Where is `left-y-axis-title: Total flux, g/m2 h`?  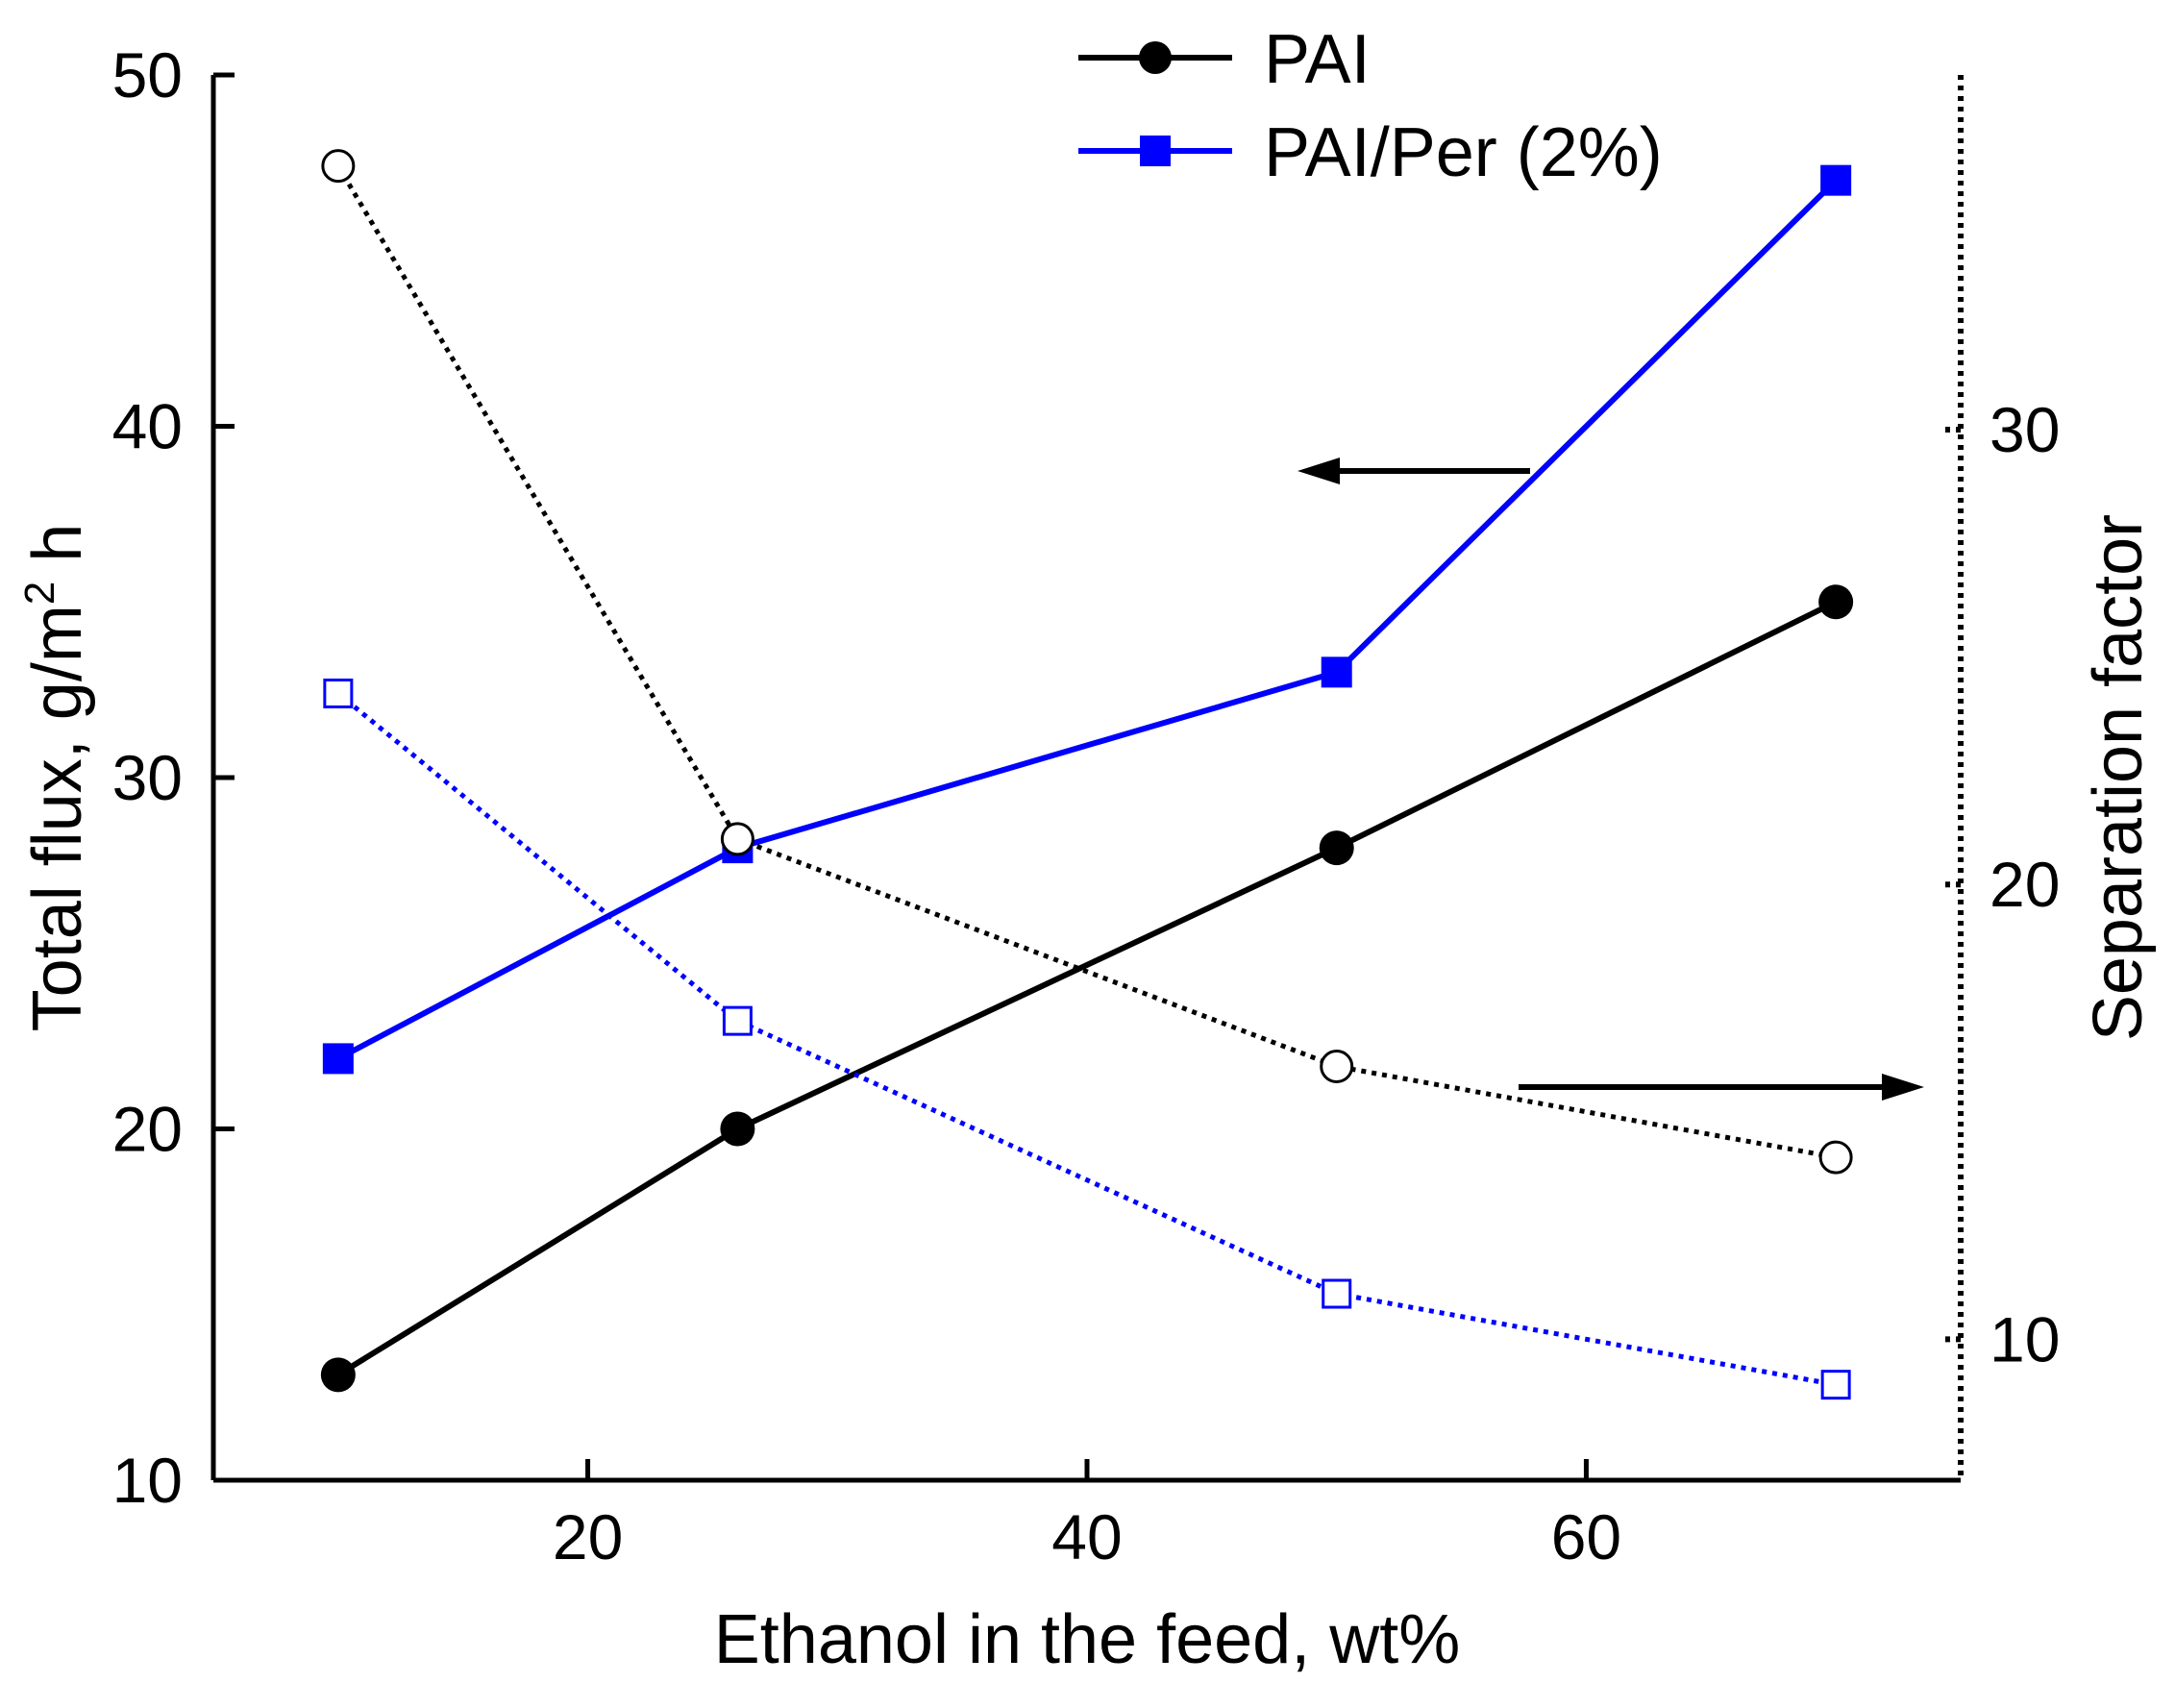 left-y-axis-title: Total flux, g/m2 h is located at coordinates (56, 778).